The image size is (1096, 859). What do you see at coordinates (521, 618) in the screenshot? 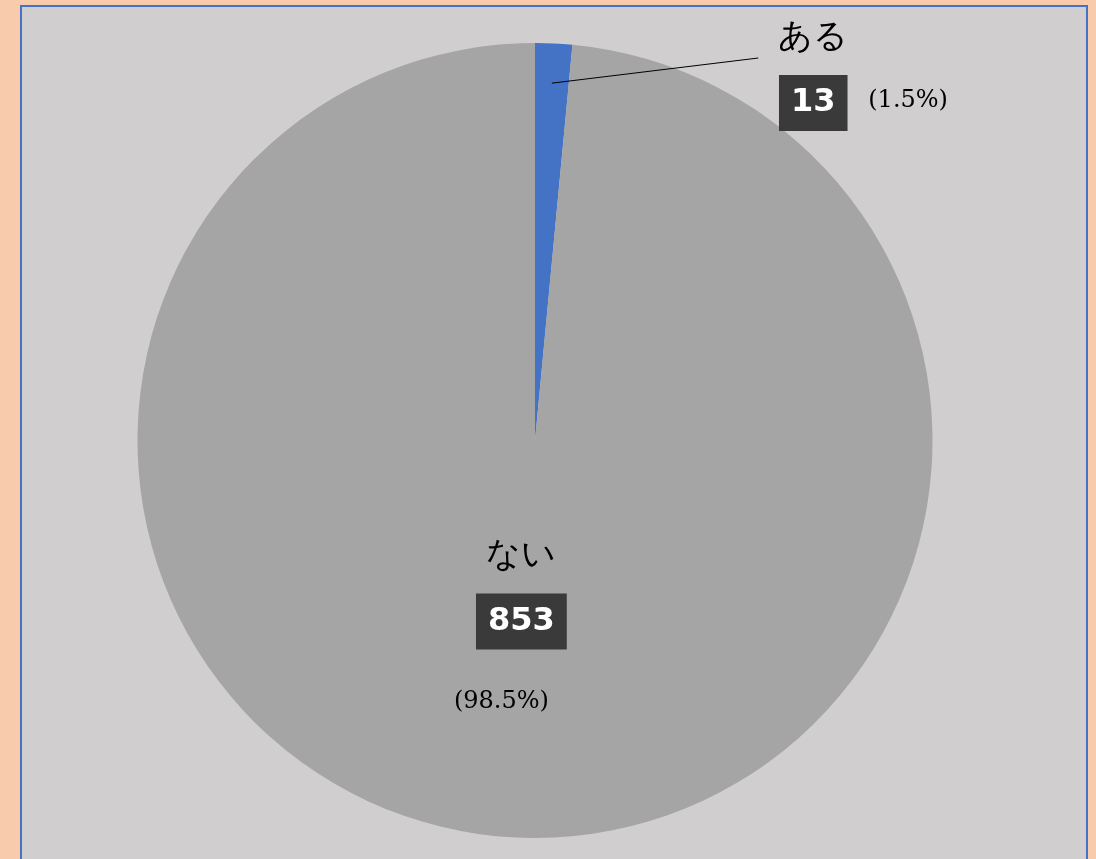
I see `data-label: 853` at bounding box center [521, 618].